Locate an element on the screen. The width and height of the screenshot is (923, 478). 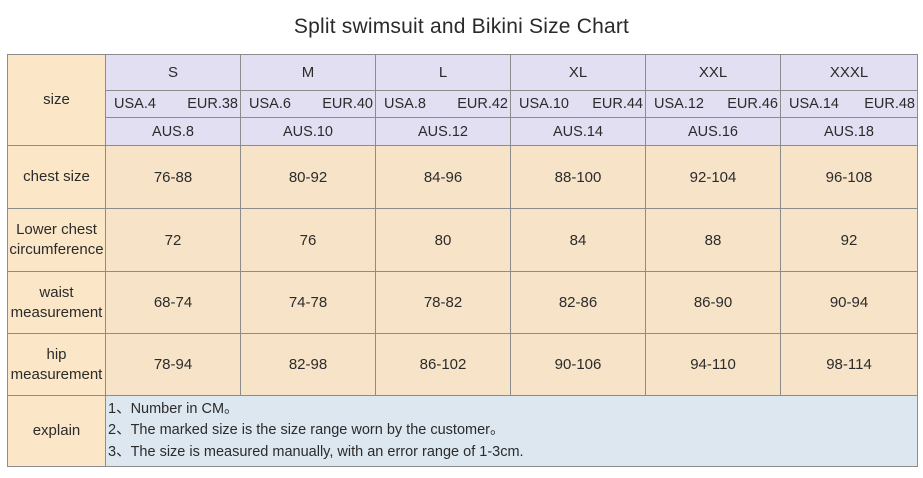
measurement-cell: 80-92 is located at coordinates (308, 177).